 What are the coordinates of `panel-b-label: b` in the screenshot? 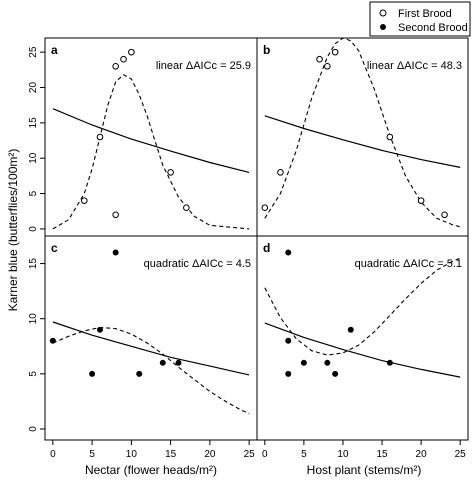 It's located at (266, 50).